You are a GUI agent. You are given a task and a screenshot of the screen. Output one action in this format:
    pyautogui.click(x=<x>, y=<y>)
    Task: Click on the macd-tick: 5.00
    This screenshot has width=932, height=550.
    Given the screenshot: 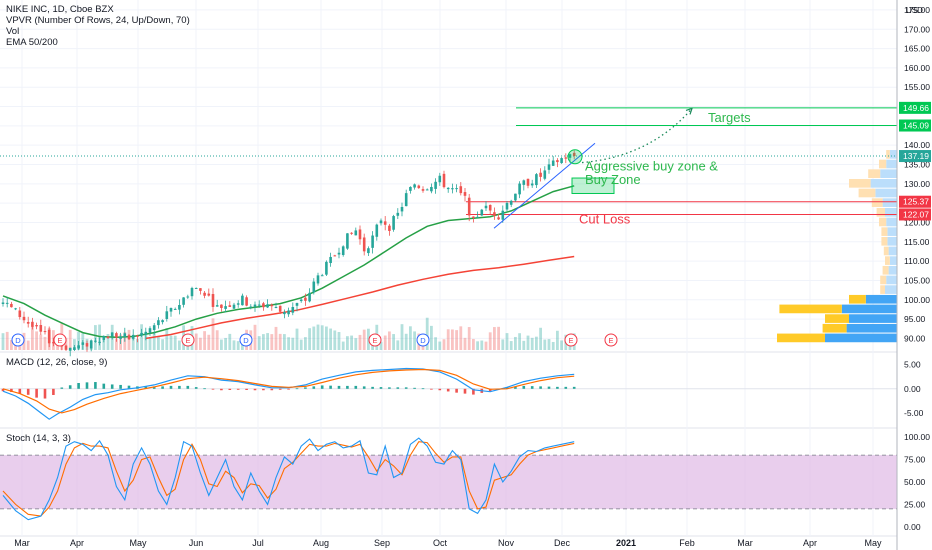 What is the action you would take?
    pyautogui.click(x=912, y=365)
    